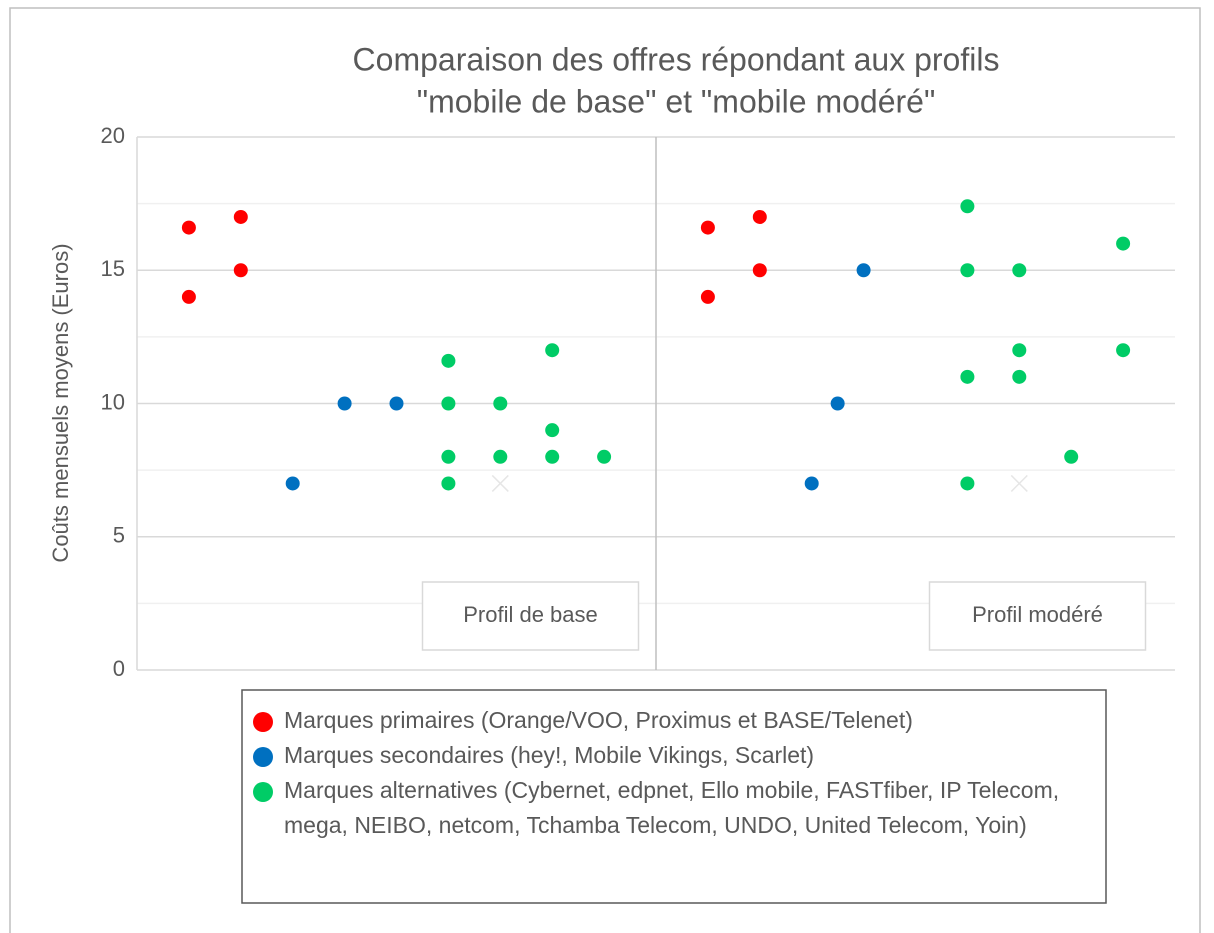 Image resolution: width=1214 pixels, height=933 pixels. What do you see at coordinates (113, 268) in the screenshot?
I see `y-tick-label: 15` at bounding box center [113, 268].